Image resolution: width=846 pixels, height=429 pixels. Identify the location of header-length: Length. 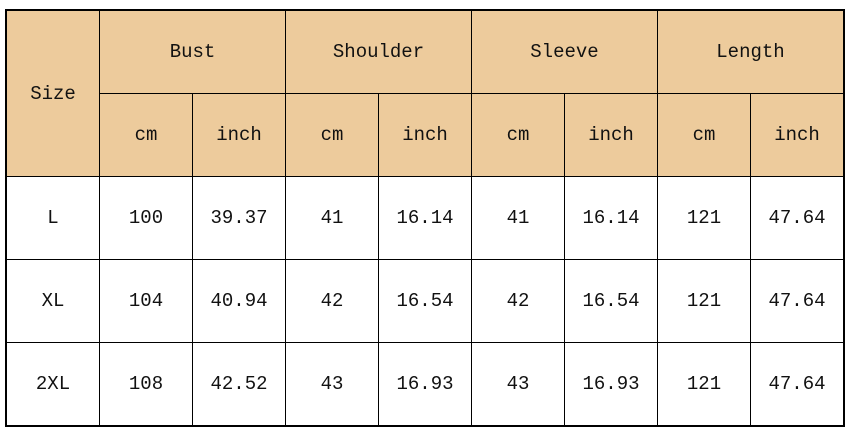
(751, 51).